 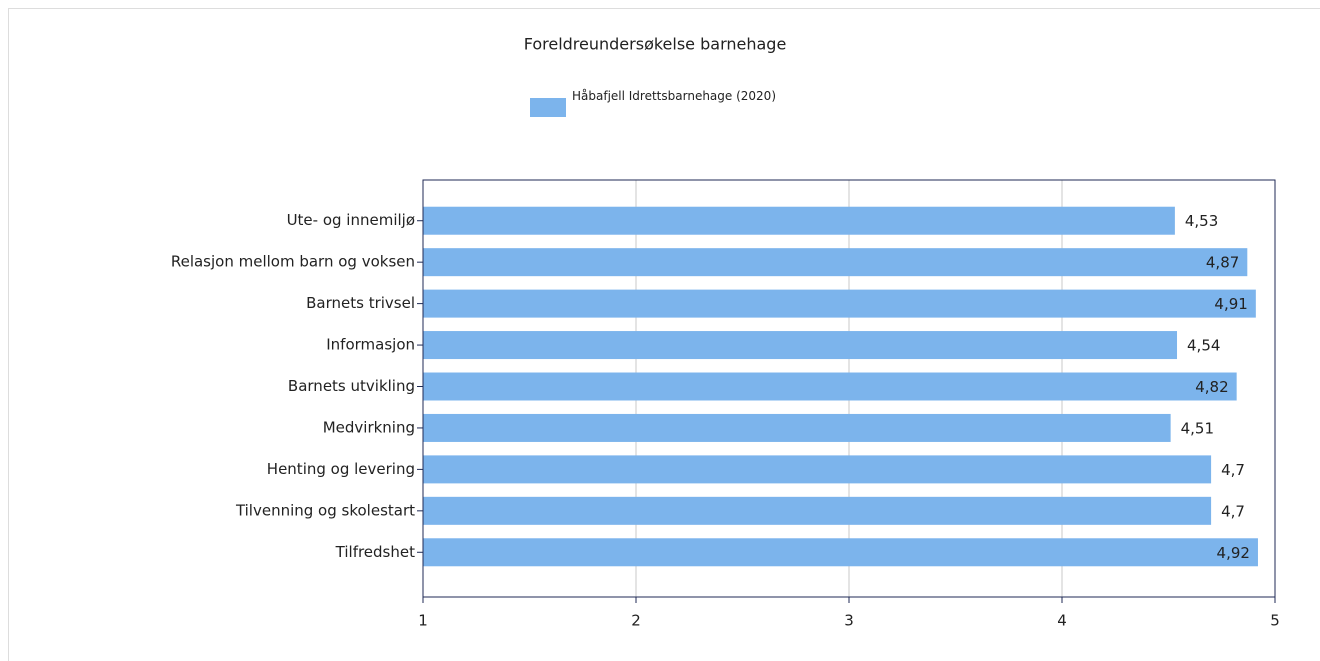 What do you see at coordinates (341, 469) in the screenshot?
I see `y-tick-label: Henting og levering` at bounding box center [341, 469].